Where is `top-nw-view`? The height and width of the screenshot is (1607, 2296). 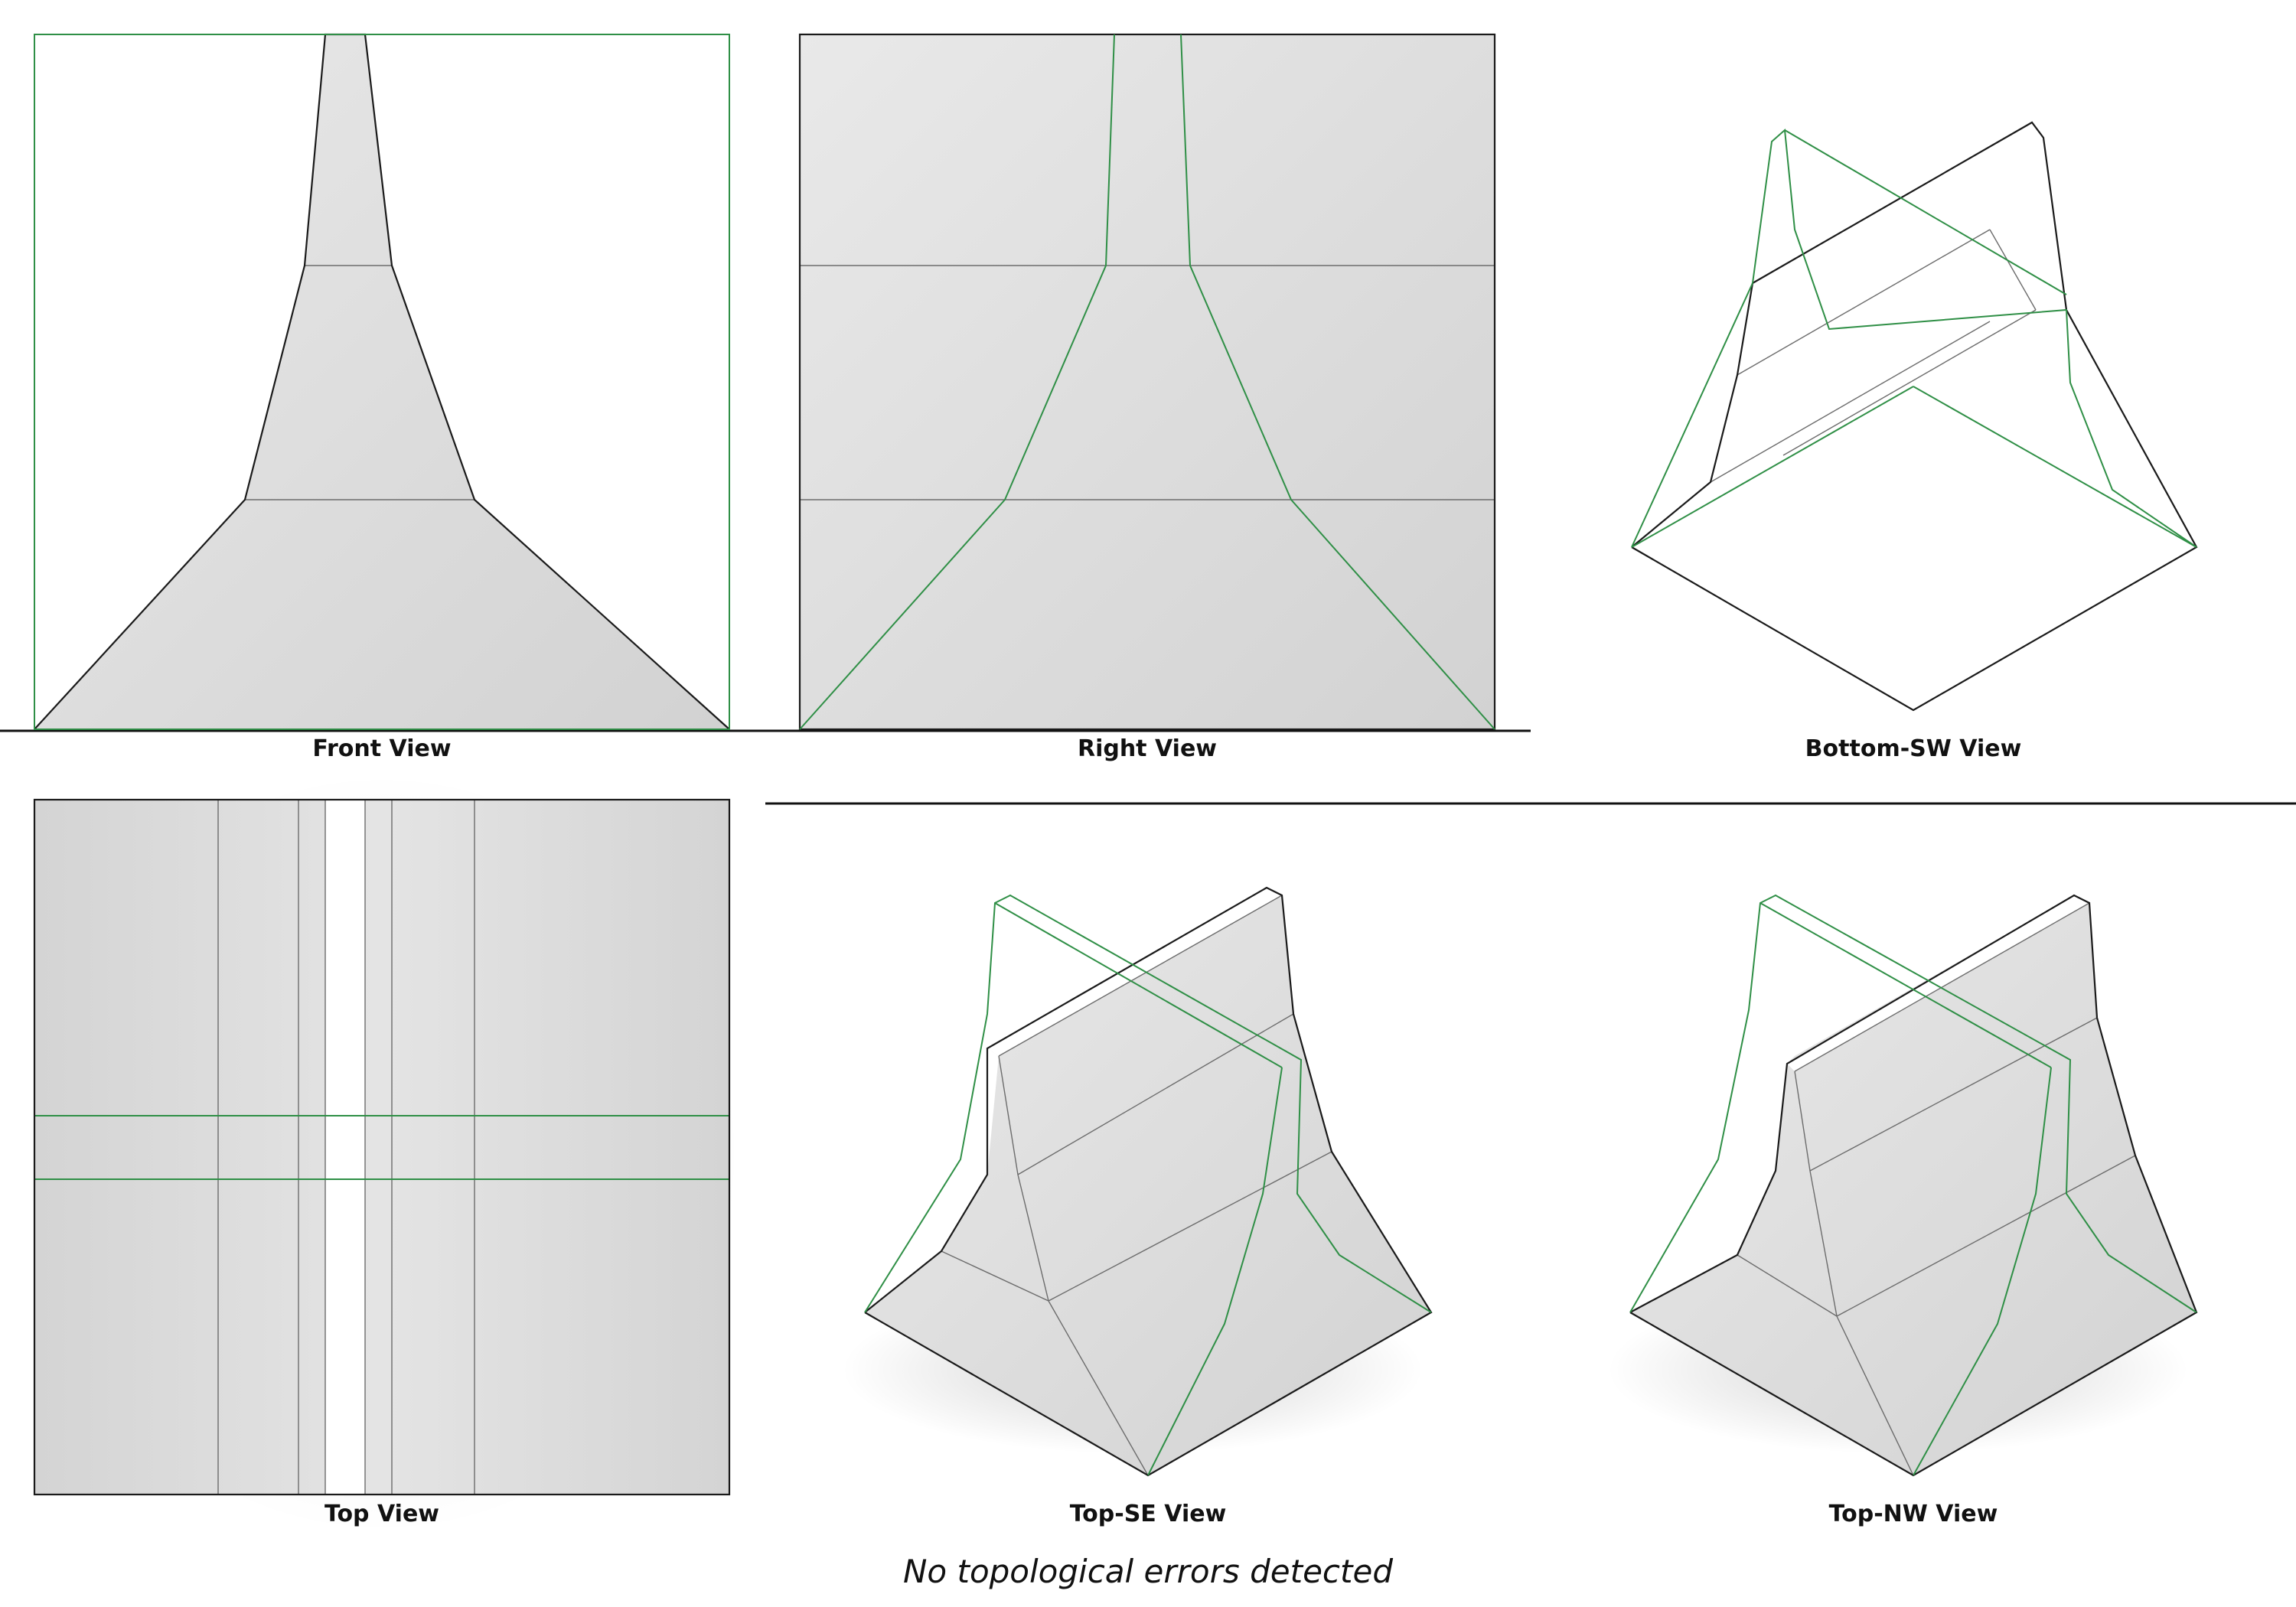 top-nw-view is located at coordinates (1902, 1185).